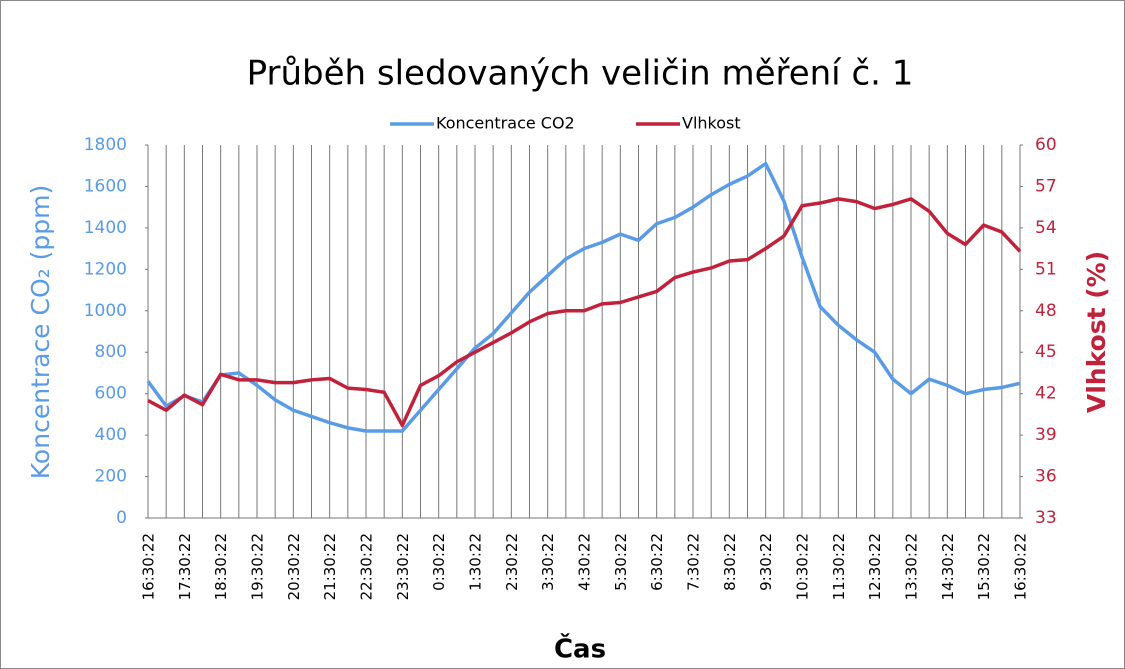 The height and width of the screenshot is (669, 1125). What do you see at coordinates (439, 562) in the screenshot?
I see `x-tick-label: 0:30:22` at bounding box center [439, 562].